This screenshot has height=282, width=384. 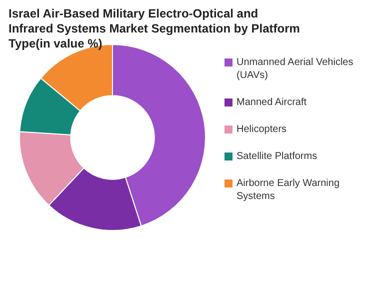 What do you see at coordinates (261, 129) in the screenshot?
I see `legend-label: Helicopters` at bounding box center [261, 129].